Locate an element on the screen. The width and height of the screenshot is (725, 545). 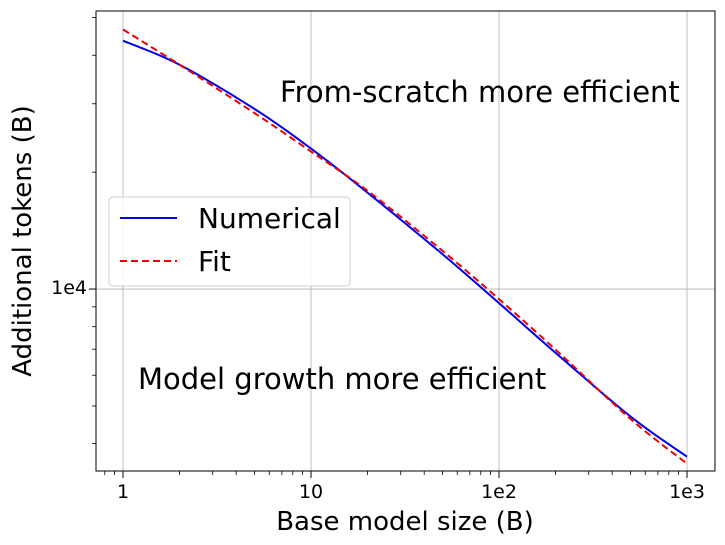
y-axis-label: Additional tokens (B) is located at coordinates (23, 240).